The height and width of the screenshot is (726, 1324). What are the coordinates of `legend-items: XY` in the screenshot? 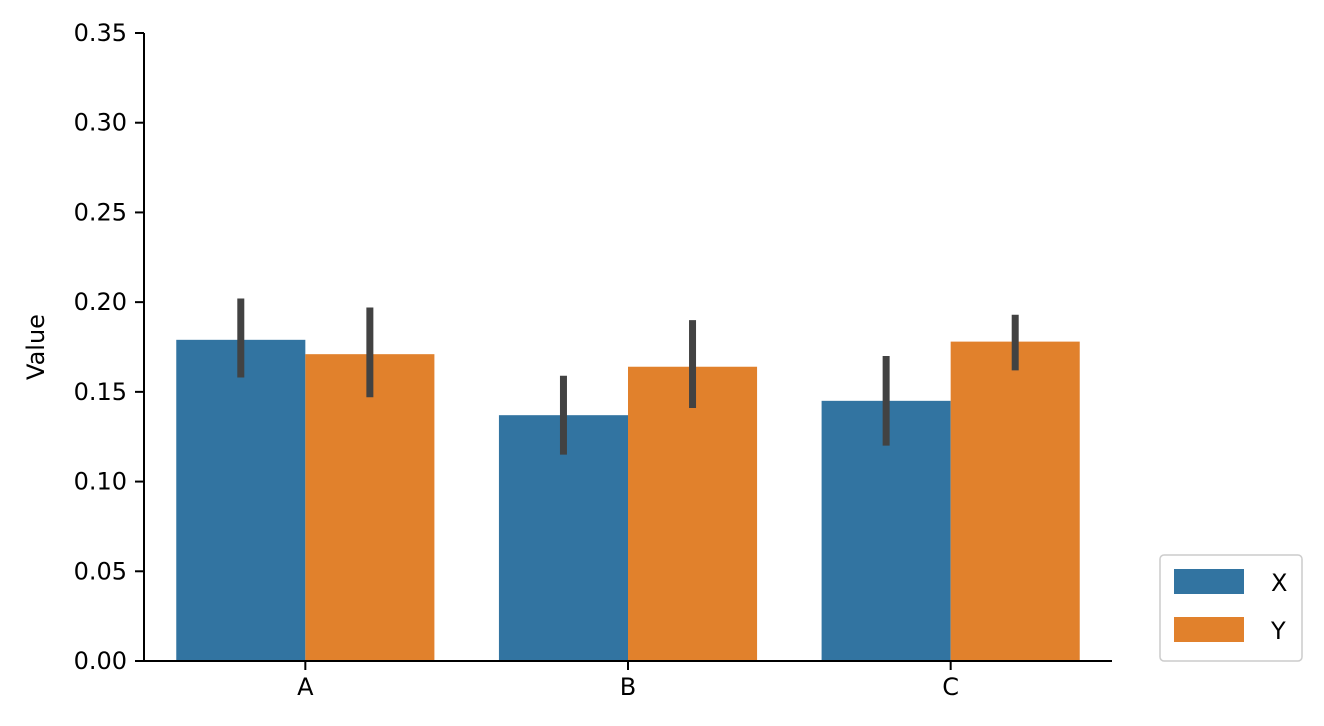 It's located at (1230, 607).